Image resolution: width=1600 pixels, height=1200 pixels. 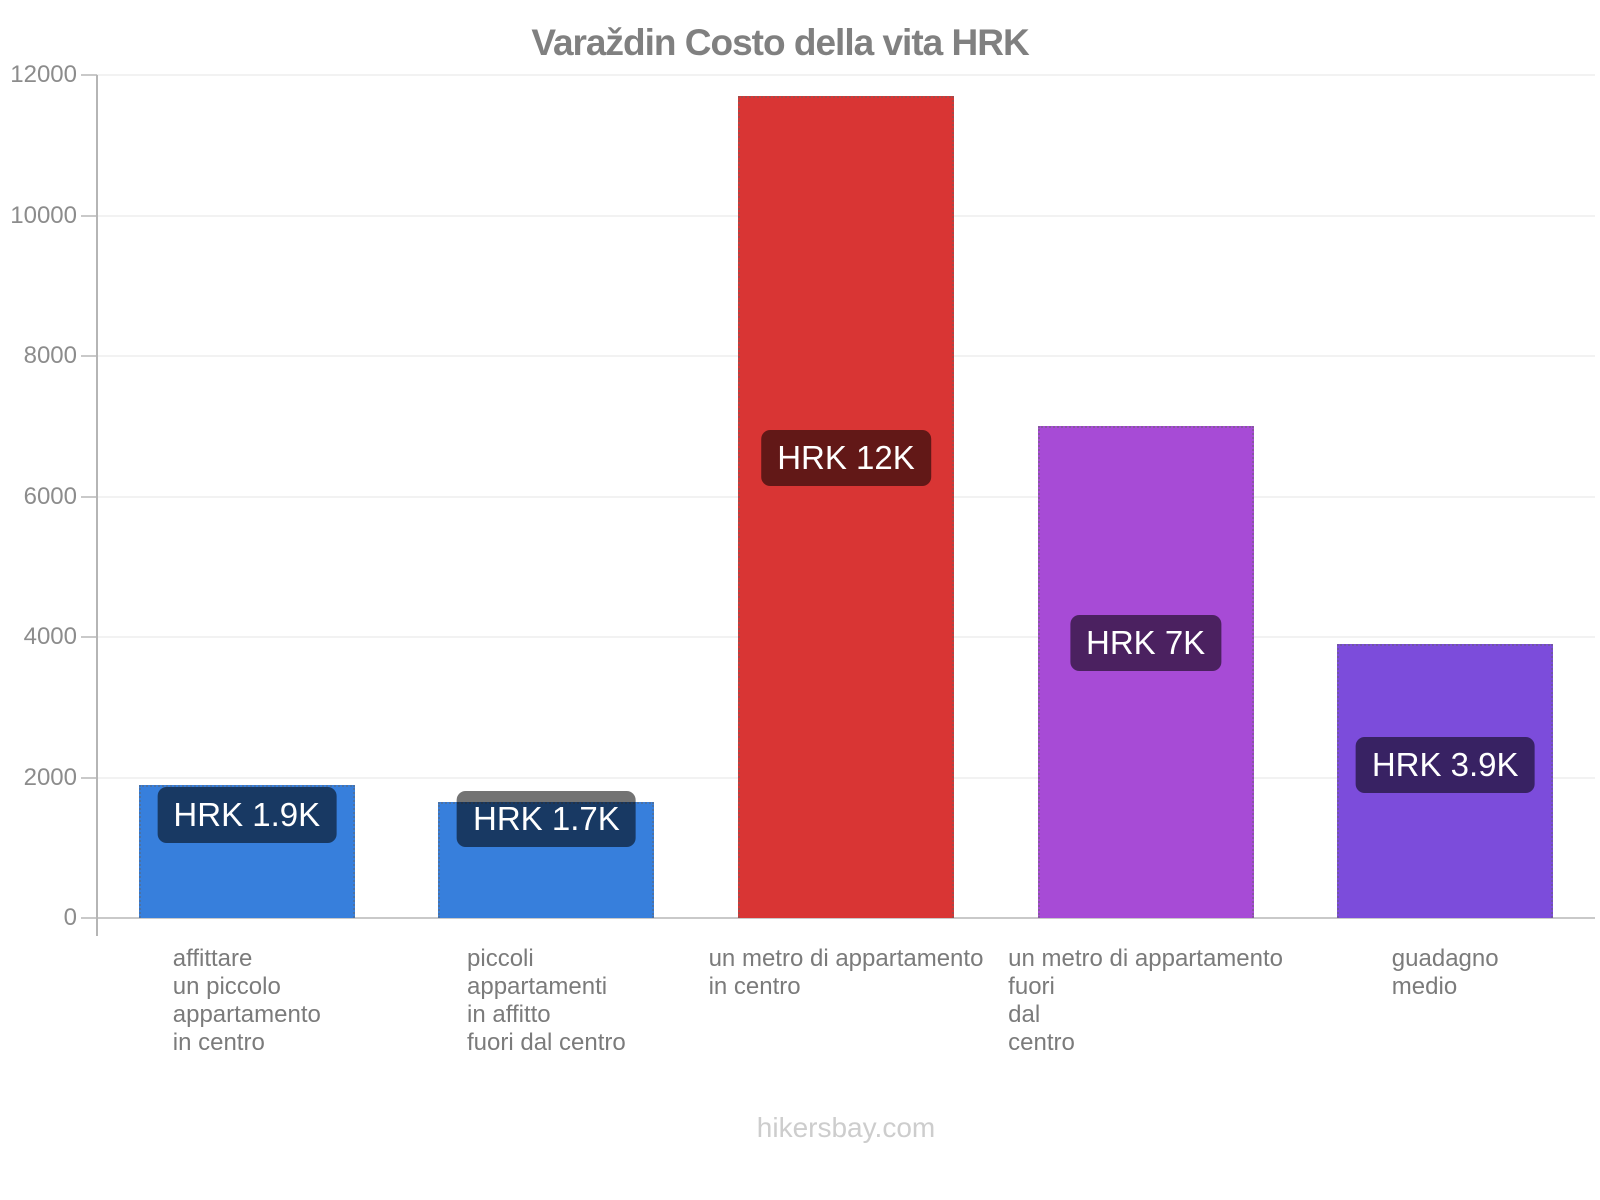 I want to click on y-tick-label: 8000, so click(x=50, y=355).